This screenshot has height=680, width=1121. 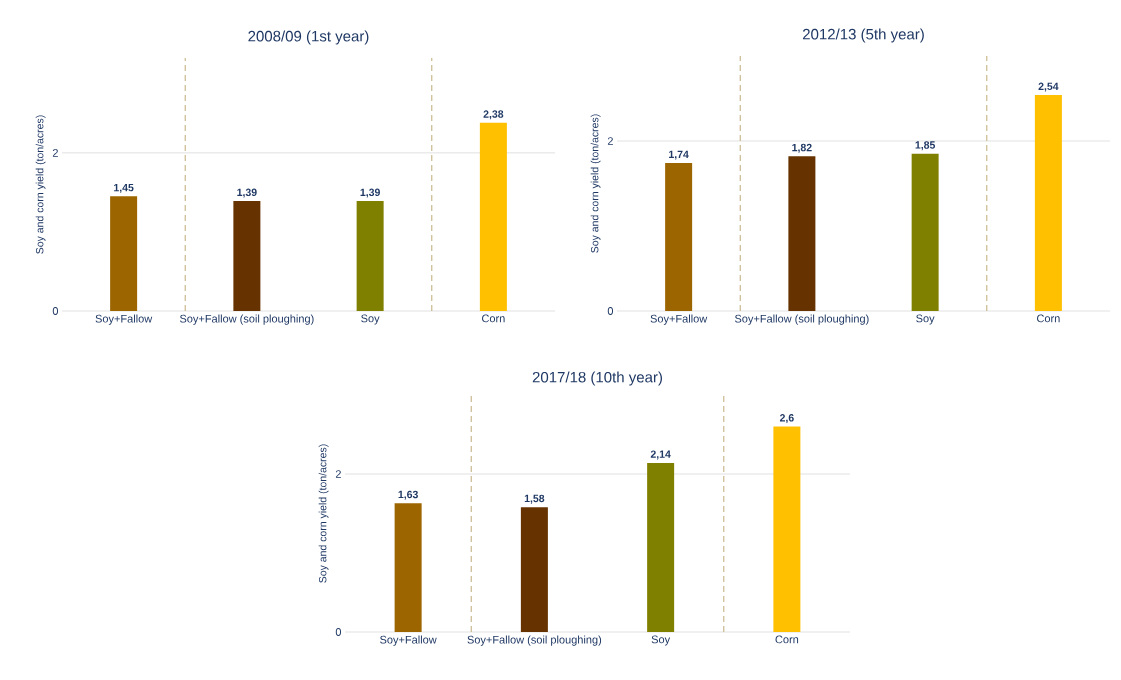 What do you see at coordinates (308, 37) in the screenshot?
I see `chart-title: 2008/09 (1st year)` at bounding box center [308, 37].